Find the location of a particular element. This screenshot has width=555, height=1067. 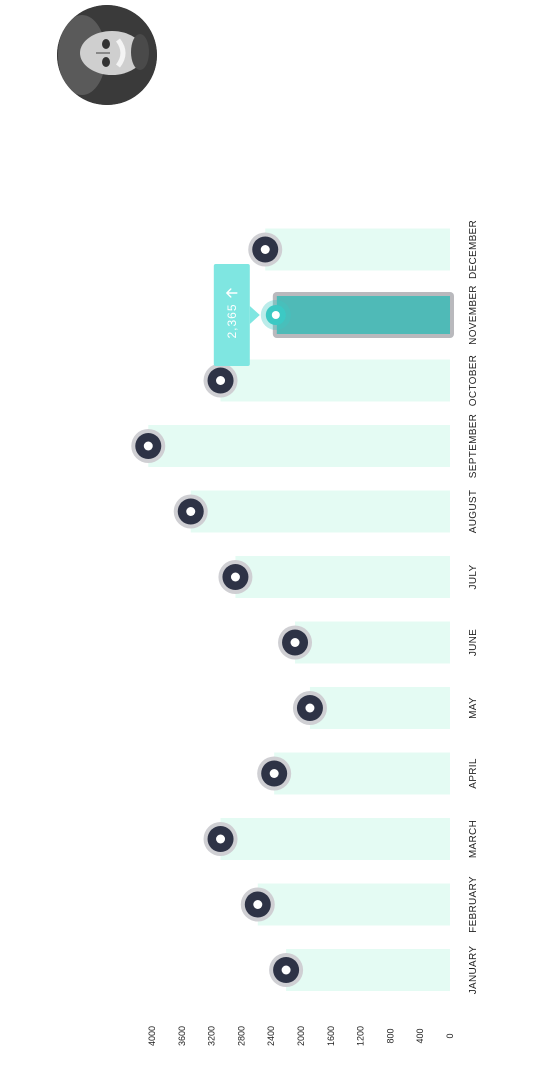

axis-tick-label: 1200 is located at coordinates (361, 1036).